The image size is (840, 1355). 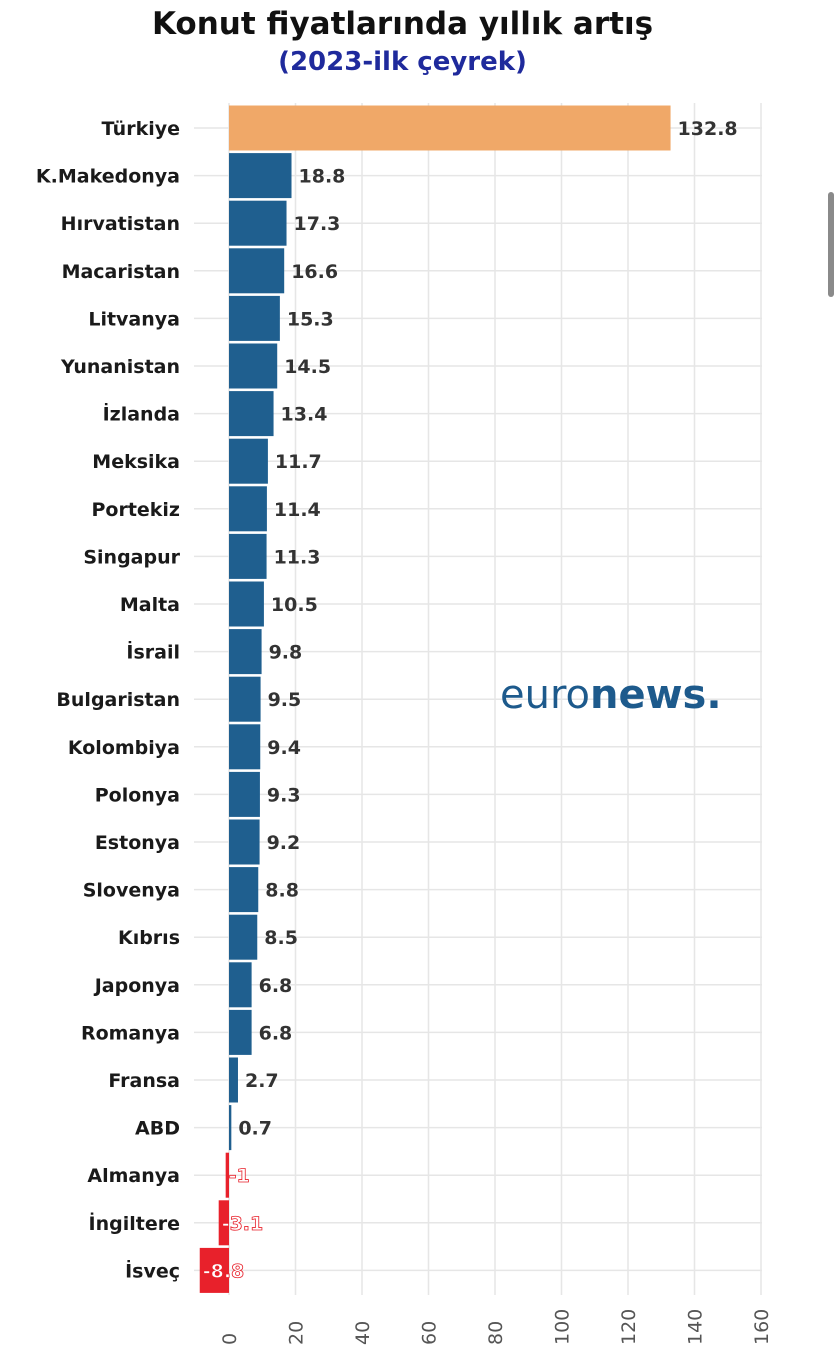 I want to click on data-label: 9.4, so click(x=284, y=748).